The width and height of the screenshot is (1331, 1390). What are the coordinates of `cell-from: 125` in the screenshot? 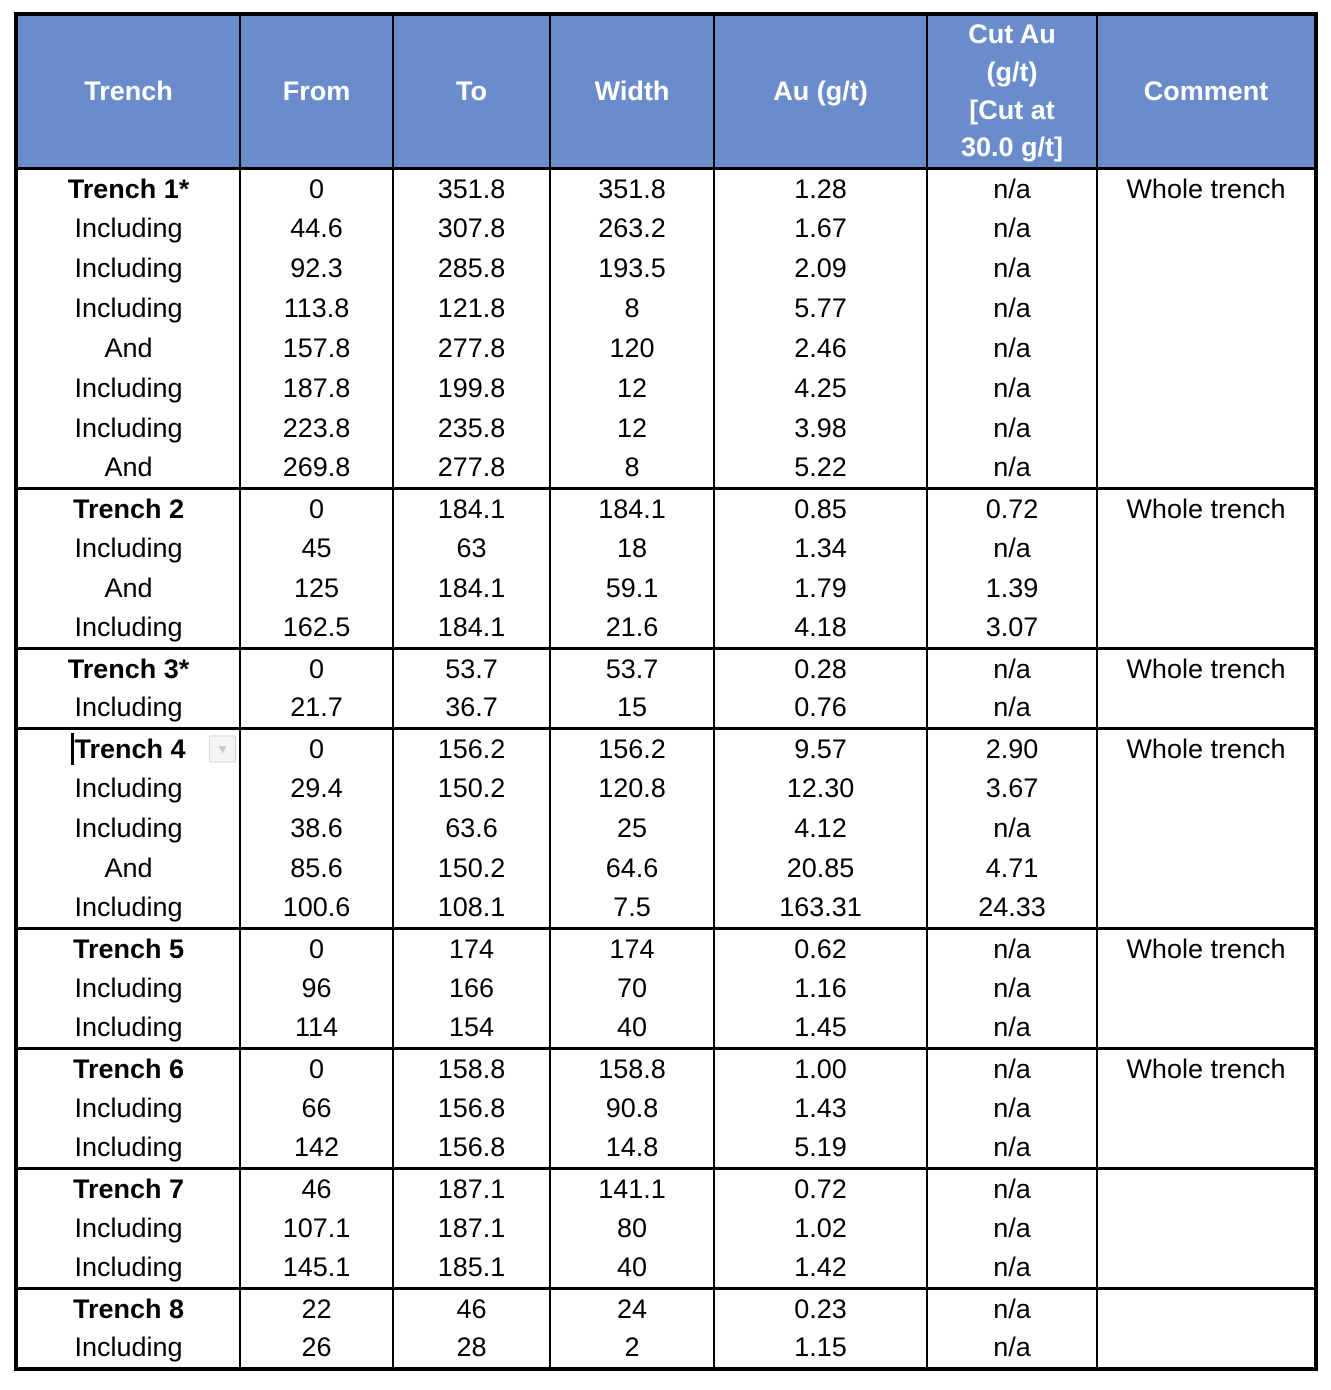 It's located at (316, 588).